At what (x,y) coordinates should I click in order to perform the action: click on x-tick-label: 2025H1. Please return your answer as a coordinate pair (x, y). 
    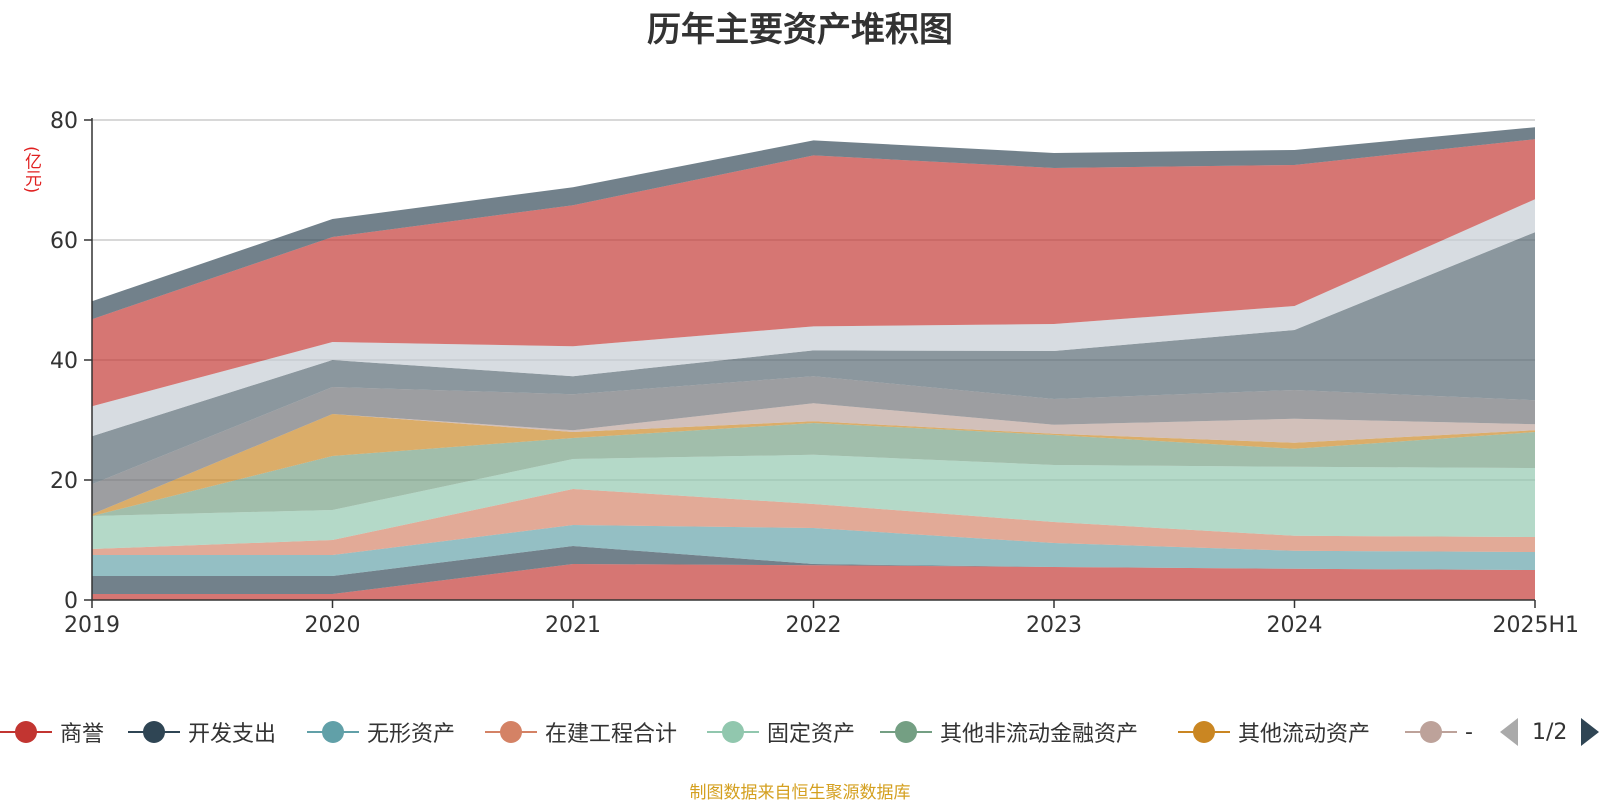
    Looking at the image, I should click on (1535, 625).